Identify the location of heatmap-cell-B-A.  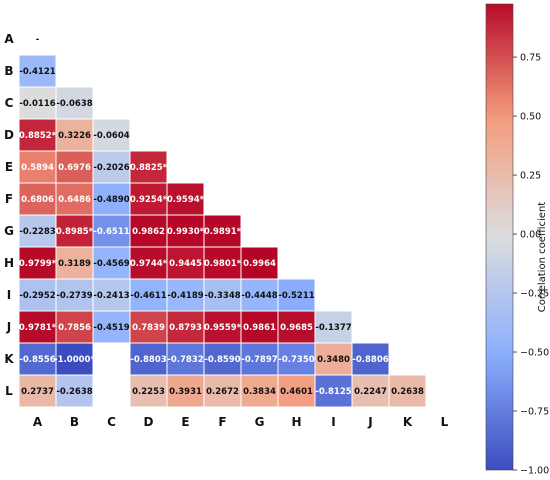
(37, 71).